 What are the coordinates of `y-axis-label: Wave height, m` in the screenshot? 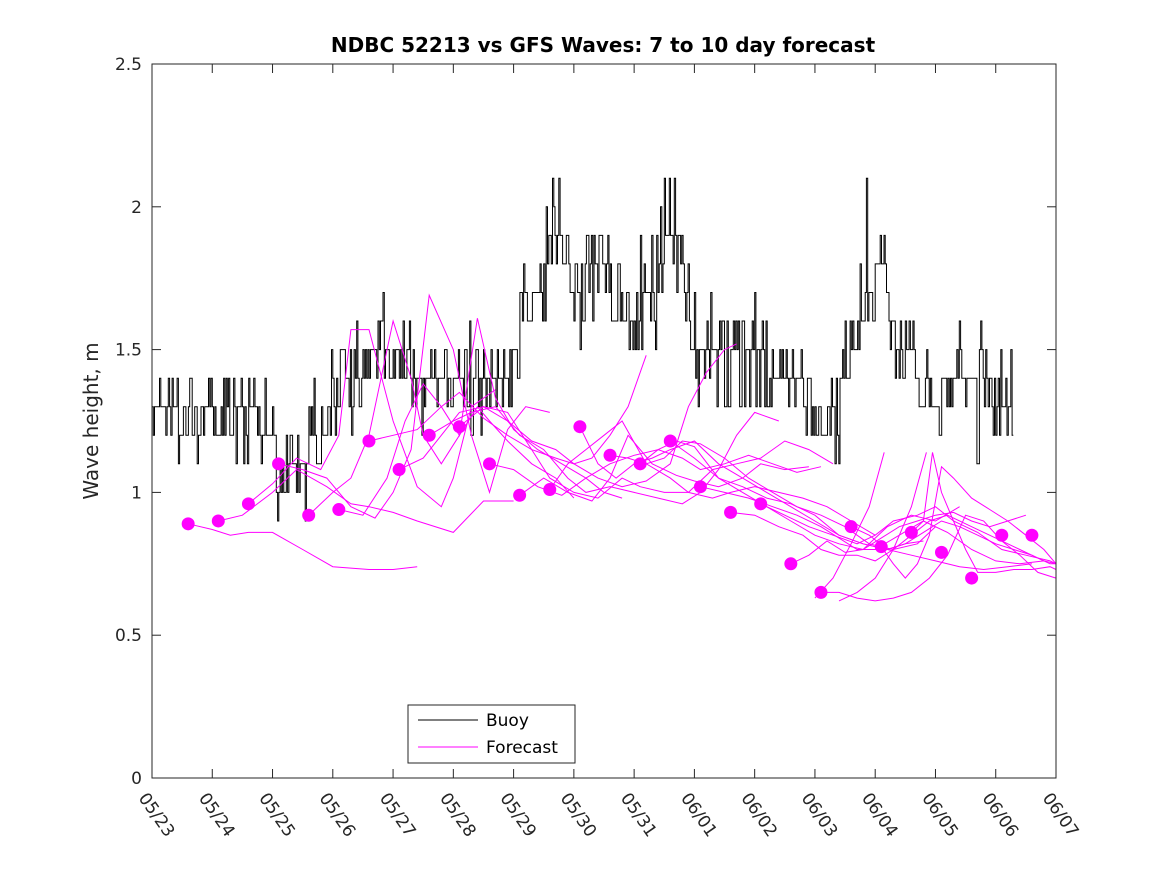 It's located at (91, 420).